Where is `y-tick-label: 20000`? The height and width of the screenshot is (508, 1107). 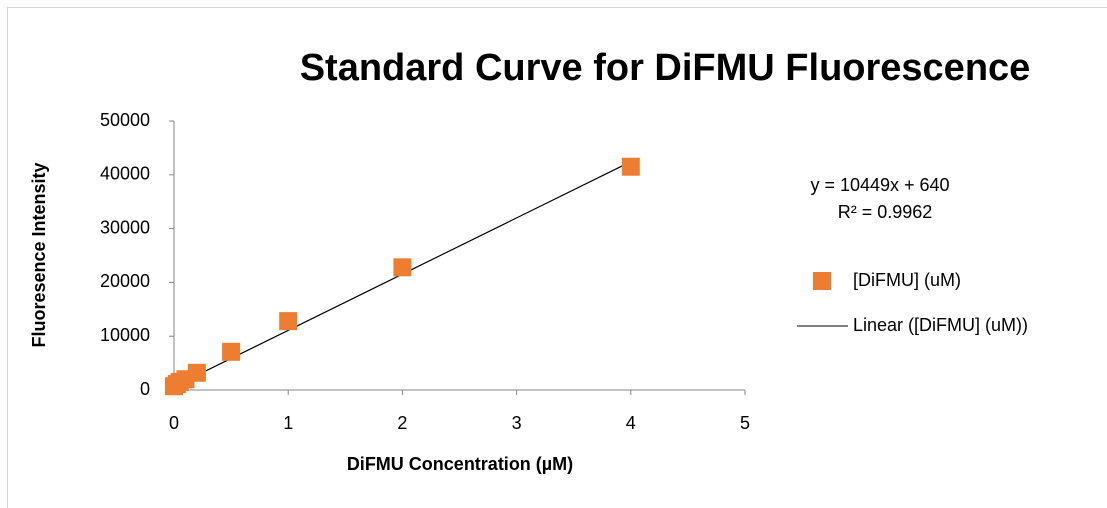 y-tick-label: 20000 is located at coordinates (125, 281).